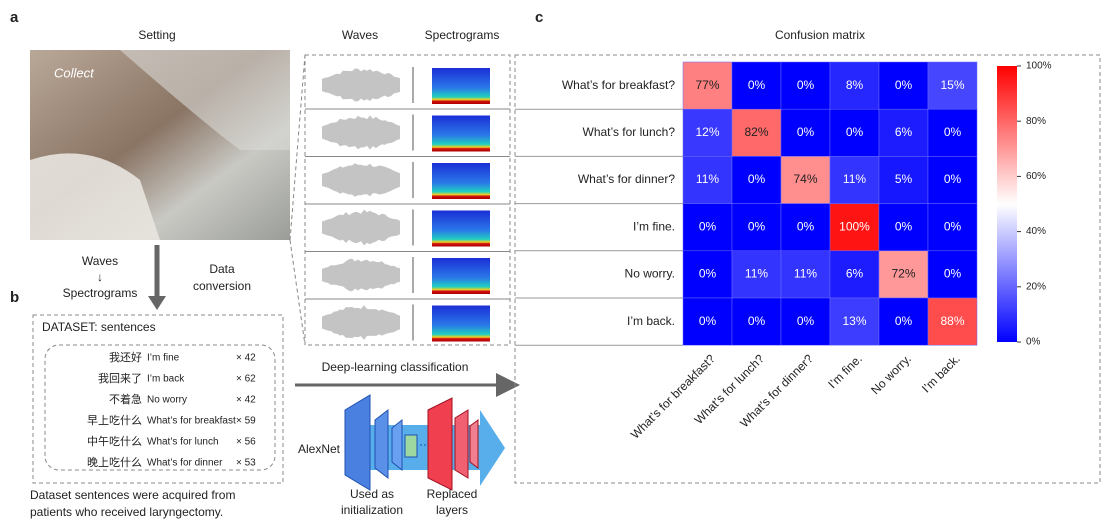  I want to click on cell-label: 72%, so click(903, 274).